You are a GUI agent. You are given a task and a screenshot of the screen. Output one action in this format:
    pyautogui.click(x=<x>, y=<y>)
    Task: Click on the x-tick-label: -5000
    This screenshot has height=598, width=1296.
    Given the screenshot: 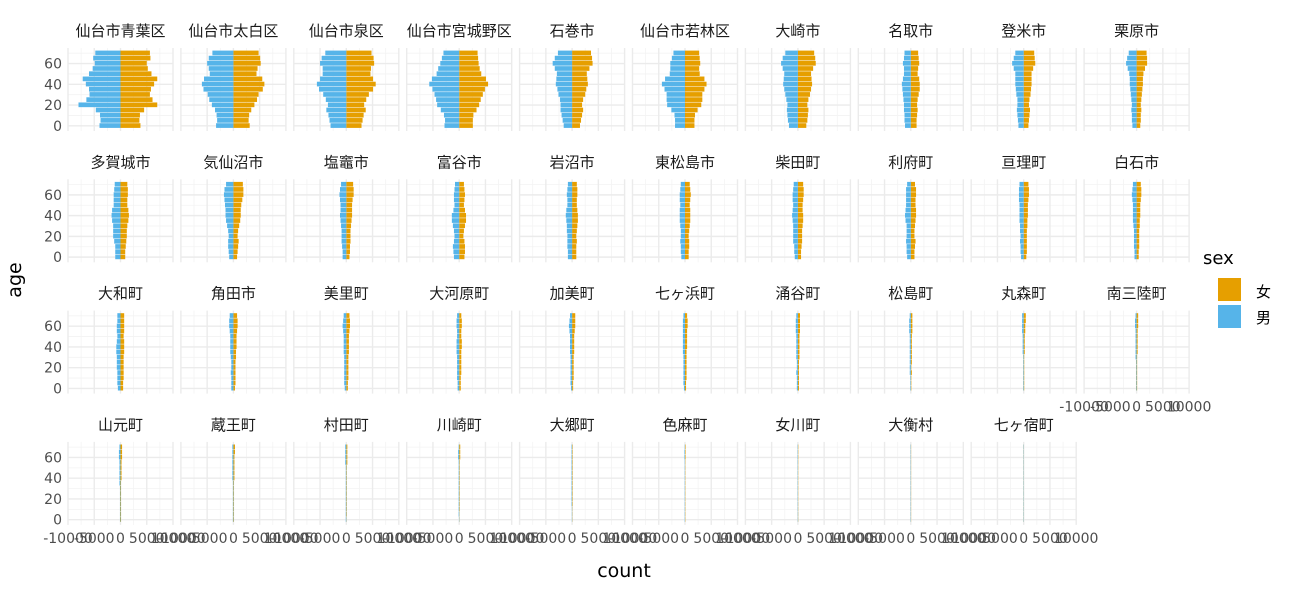 What is the action you would take?
    pyautogui.click(x=658, y=539)
    